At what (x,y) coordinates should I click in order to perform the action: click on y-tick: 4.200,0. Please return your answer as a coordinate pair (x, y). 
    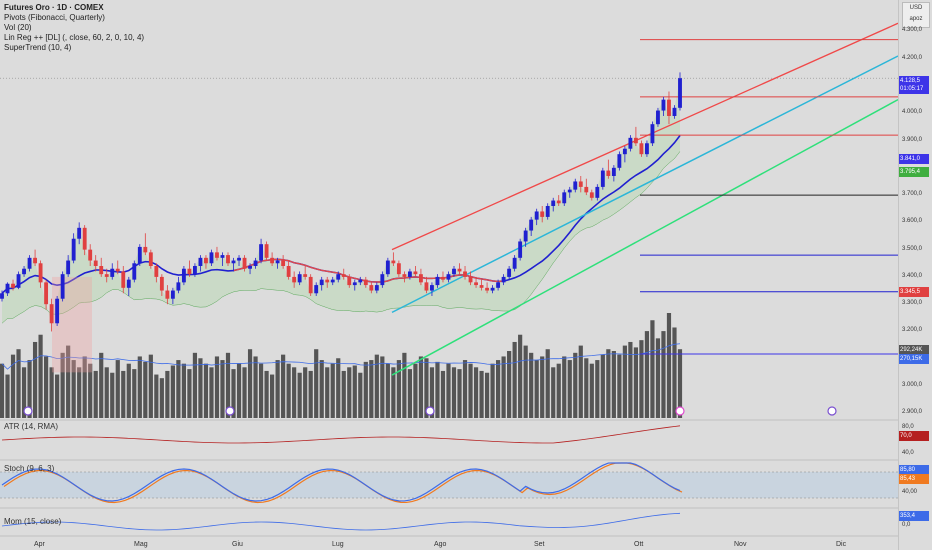
    Looking at the image, I should click on (912, 57).